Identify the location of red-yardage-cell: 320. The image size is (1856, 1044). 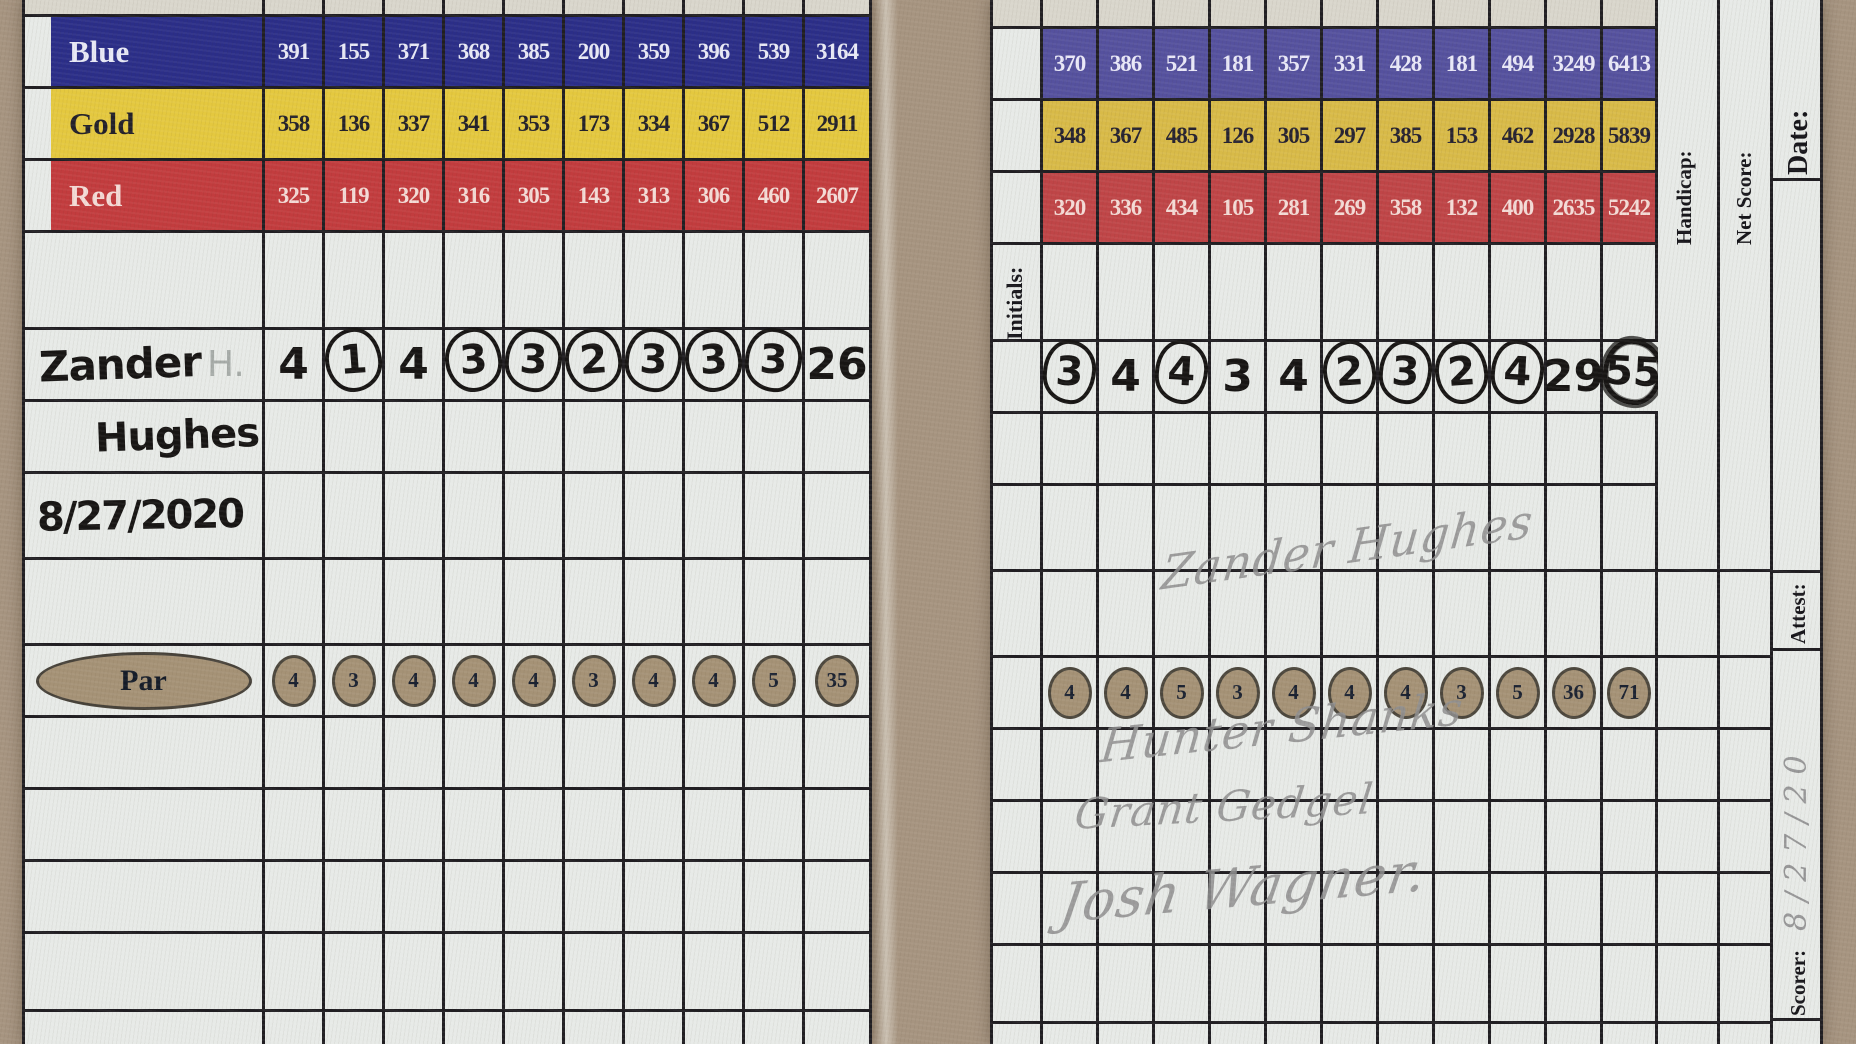
(415, 195).